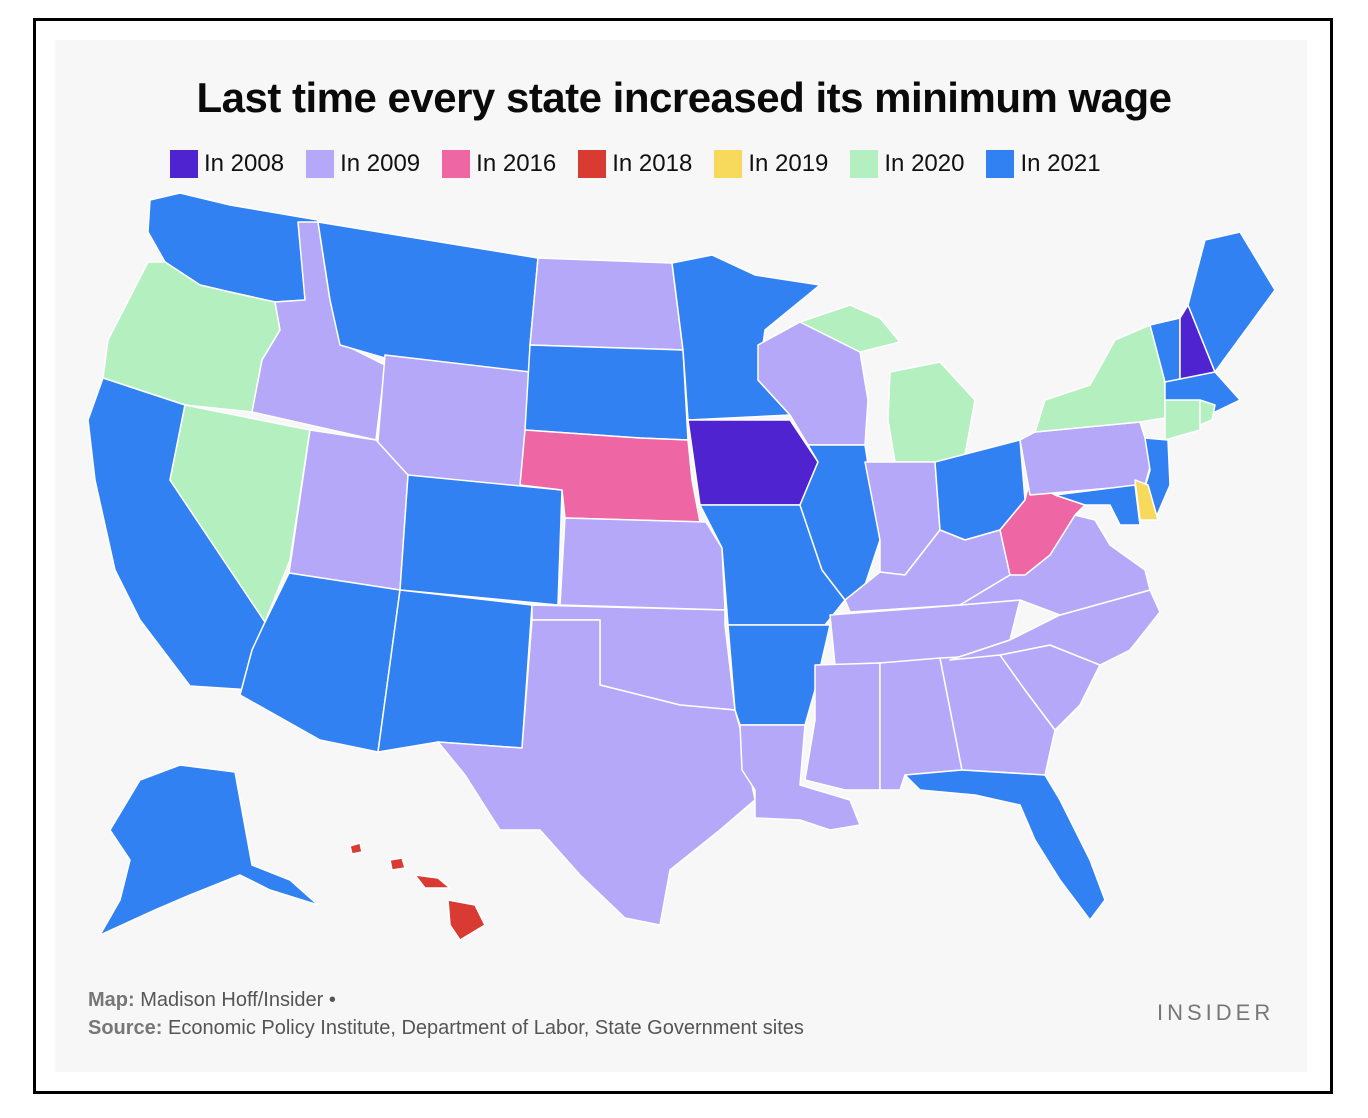 The width and height of the screenshot is (1368, 1118). Describe the element at coordinates (1042, 527) in the screenshot. I see `state-wv` at that location.